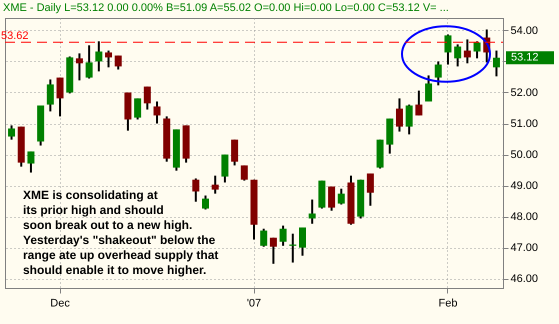 This screenshot has width=559, height=324. Describe the element at coordinates (15, 36) in the screenshot. I see `ref-line-label: 53.62` at that location.